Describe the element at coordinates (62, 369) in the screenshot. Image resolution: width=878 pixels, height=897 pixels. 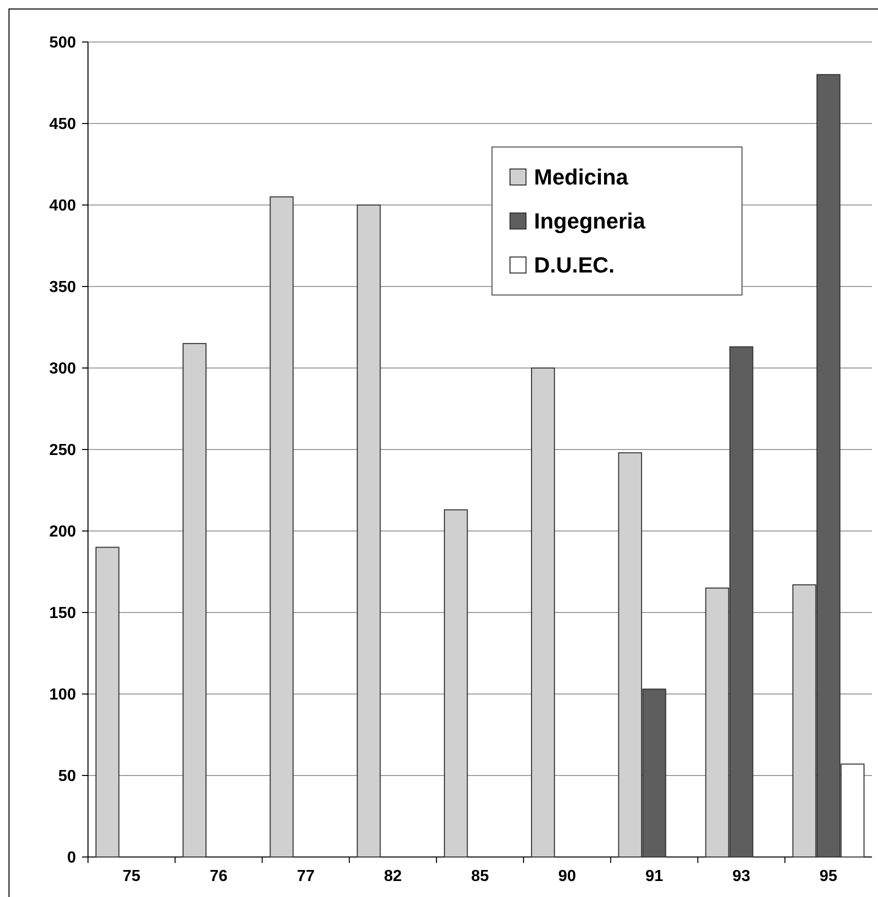
I see `y-tick-label: 300` at that location.